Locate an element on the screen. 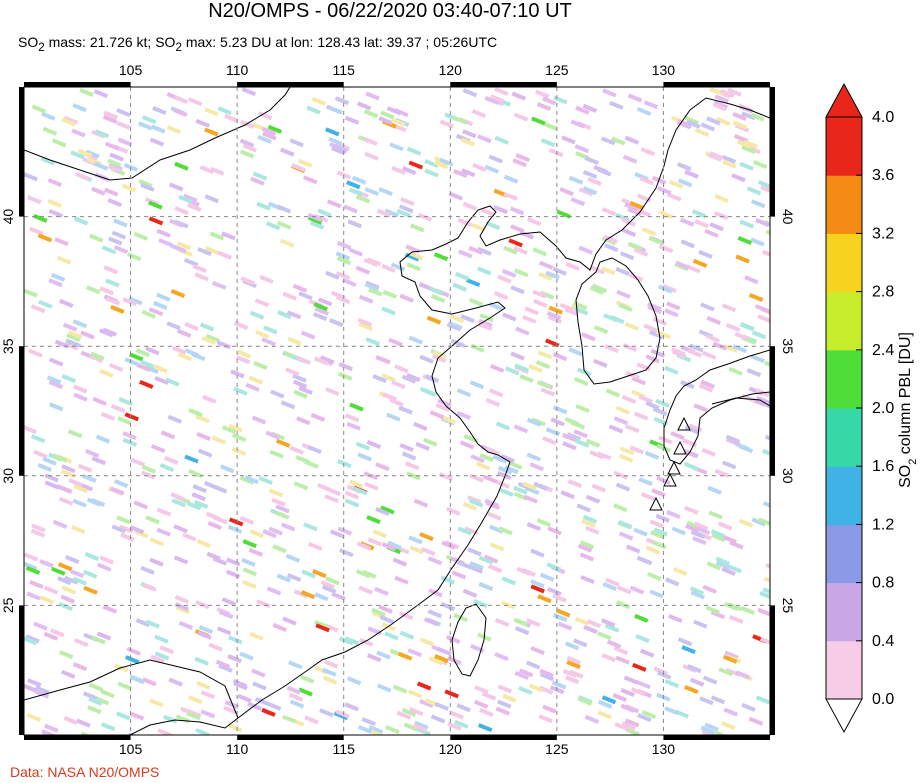  colorbar-segment is located at coordinates (844, 321).